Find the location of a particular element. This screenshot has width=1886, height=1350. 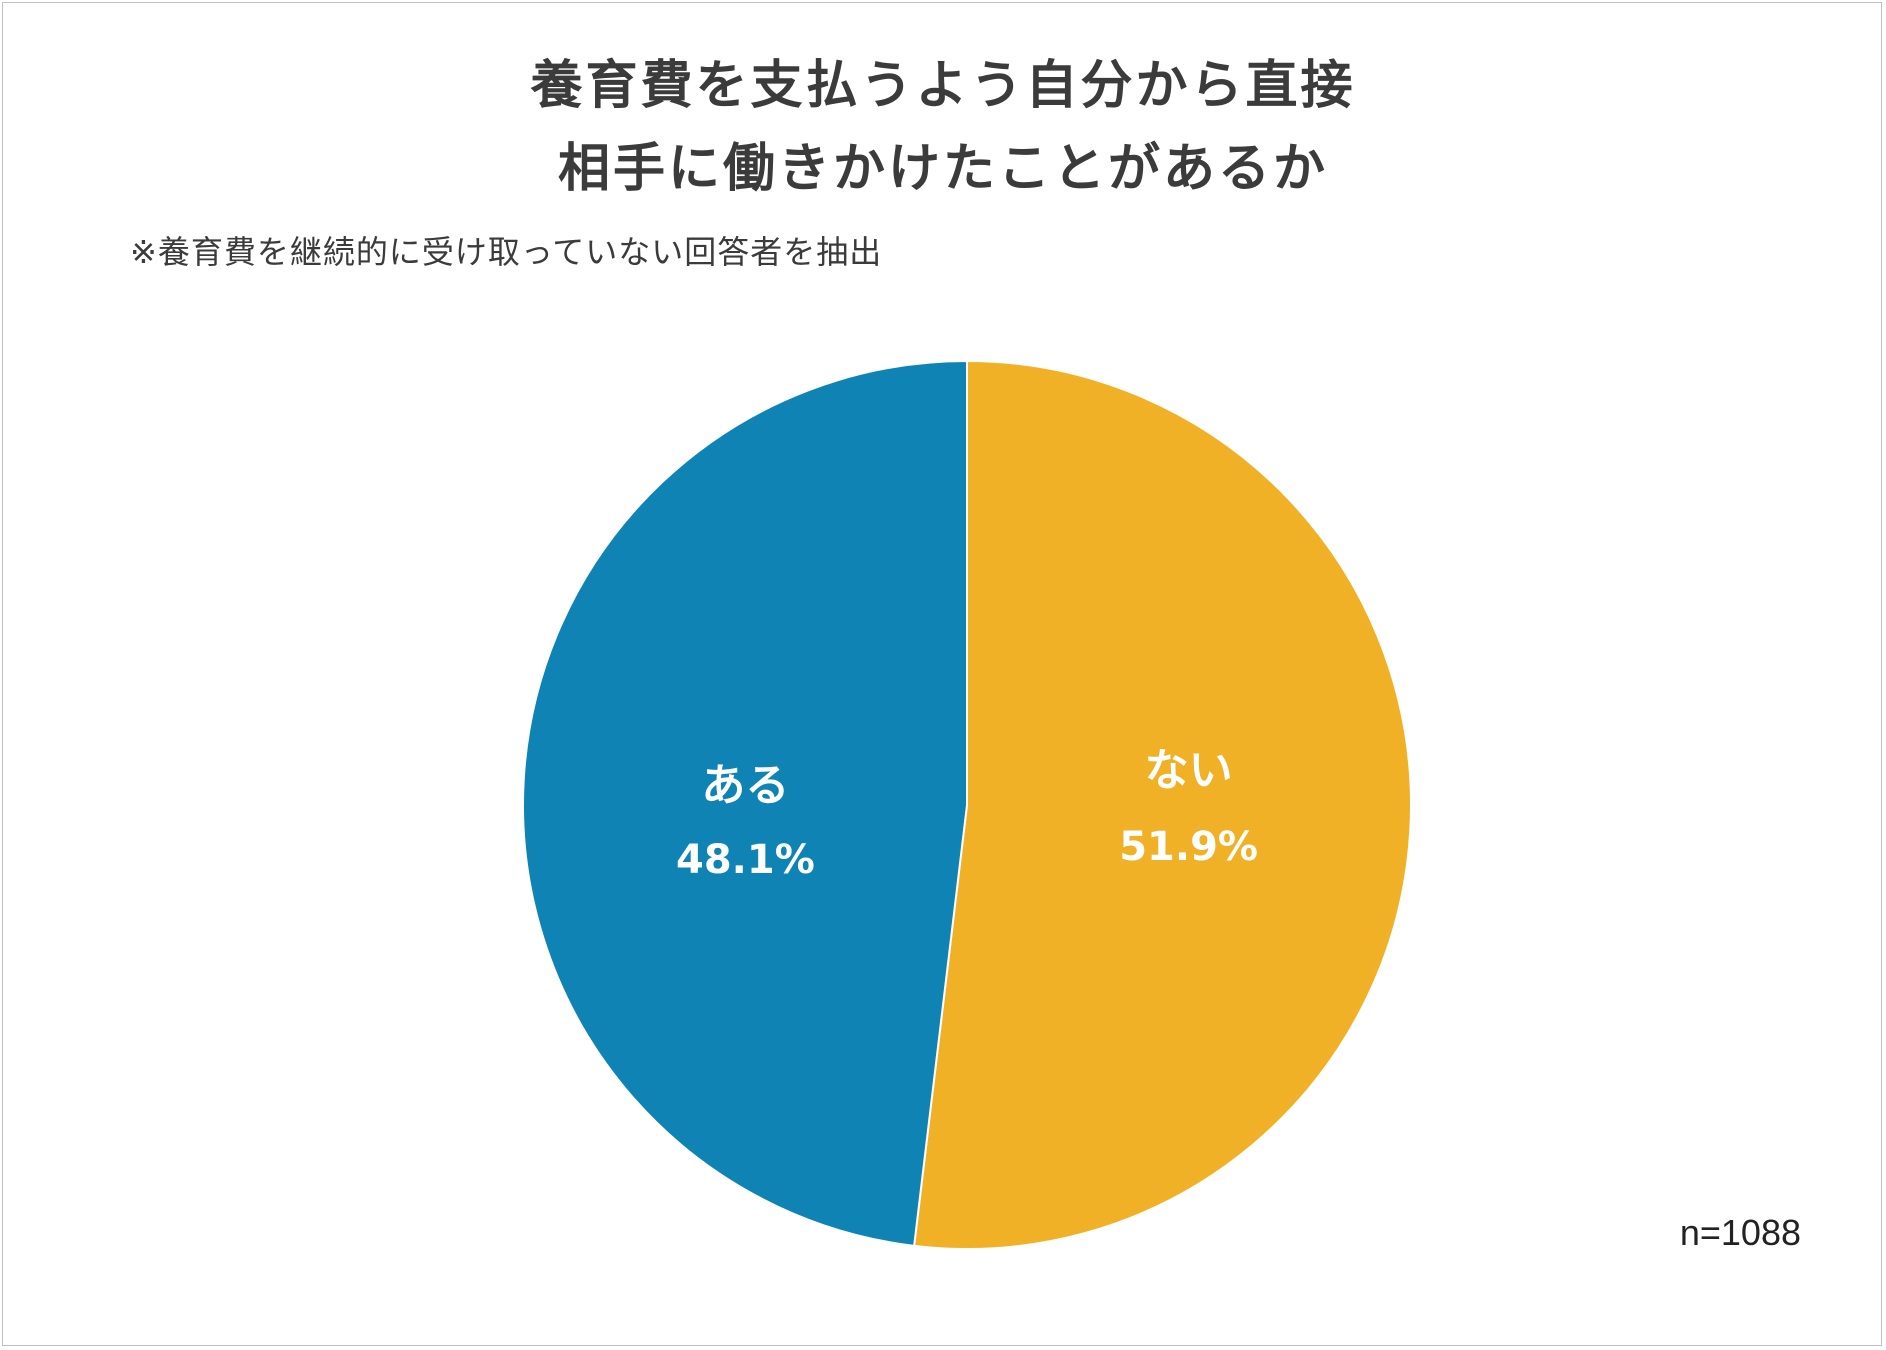

slice-percent-label: 48.1% is located at coordinates (745, 860).